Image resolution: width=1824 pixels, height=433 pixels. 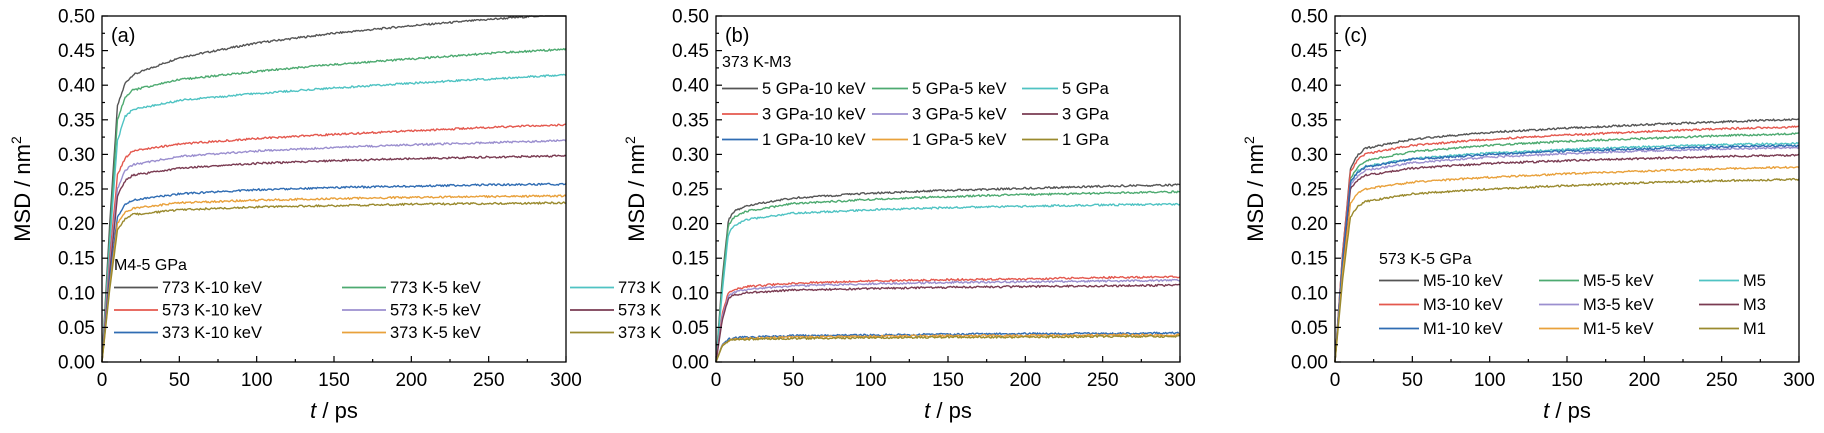 I want to click on legend-entry: 5 GPa, so click(x=1086, y=89).